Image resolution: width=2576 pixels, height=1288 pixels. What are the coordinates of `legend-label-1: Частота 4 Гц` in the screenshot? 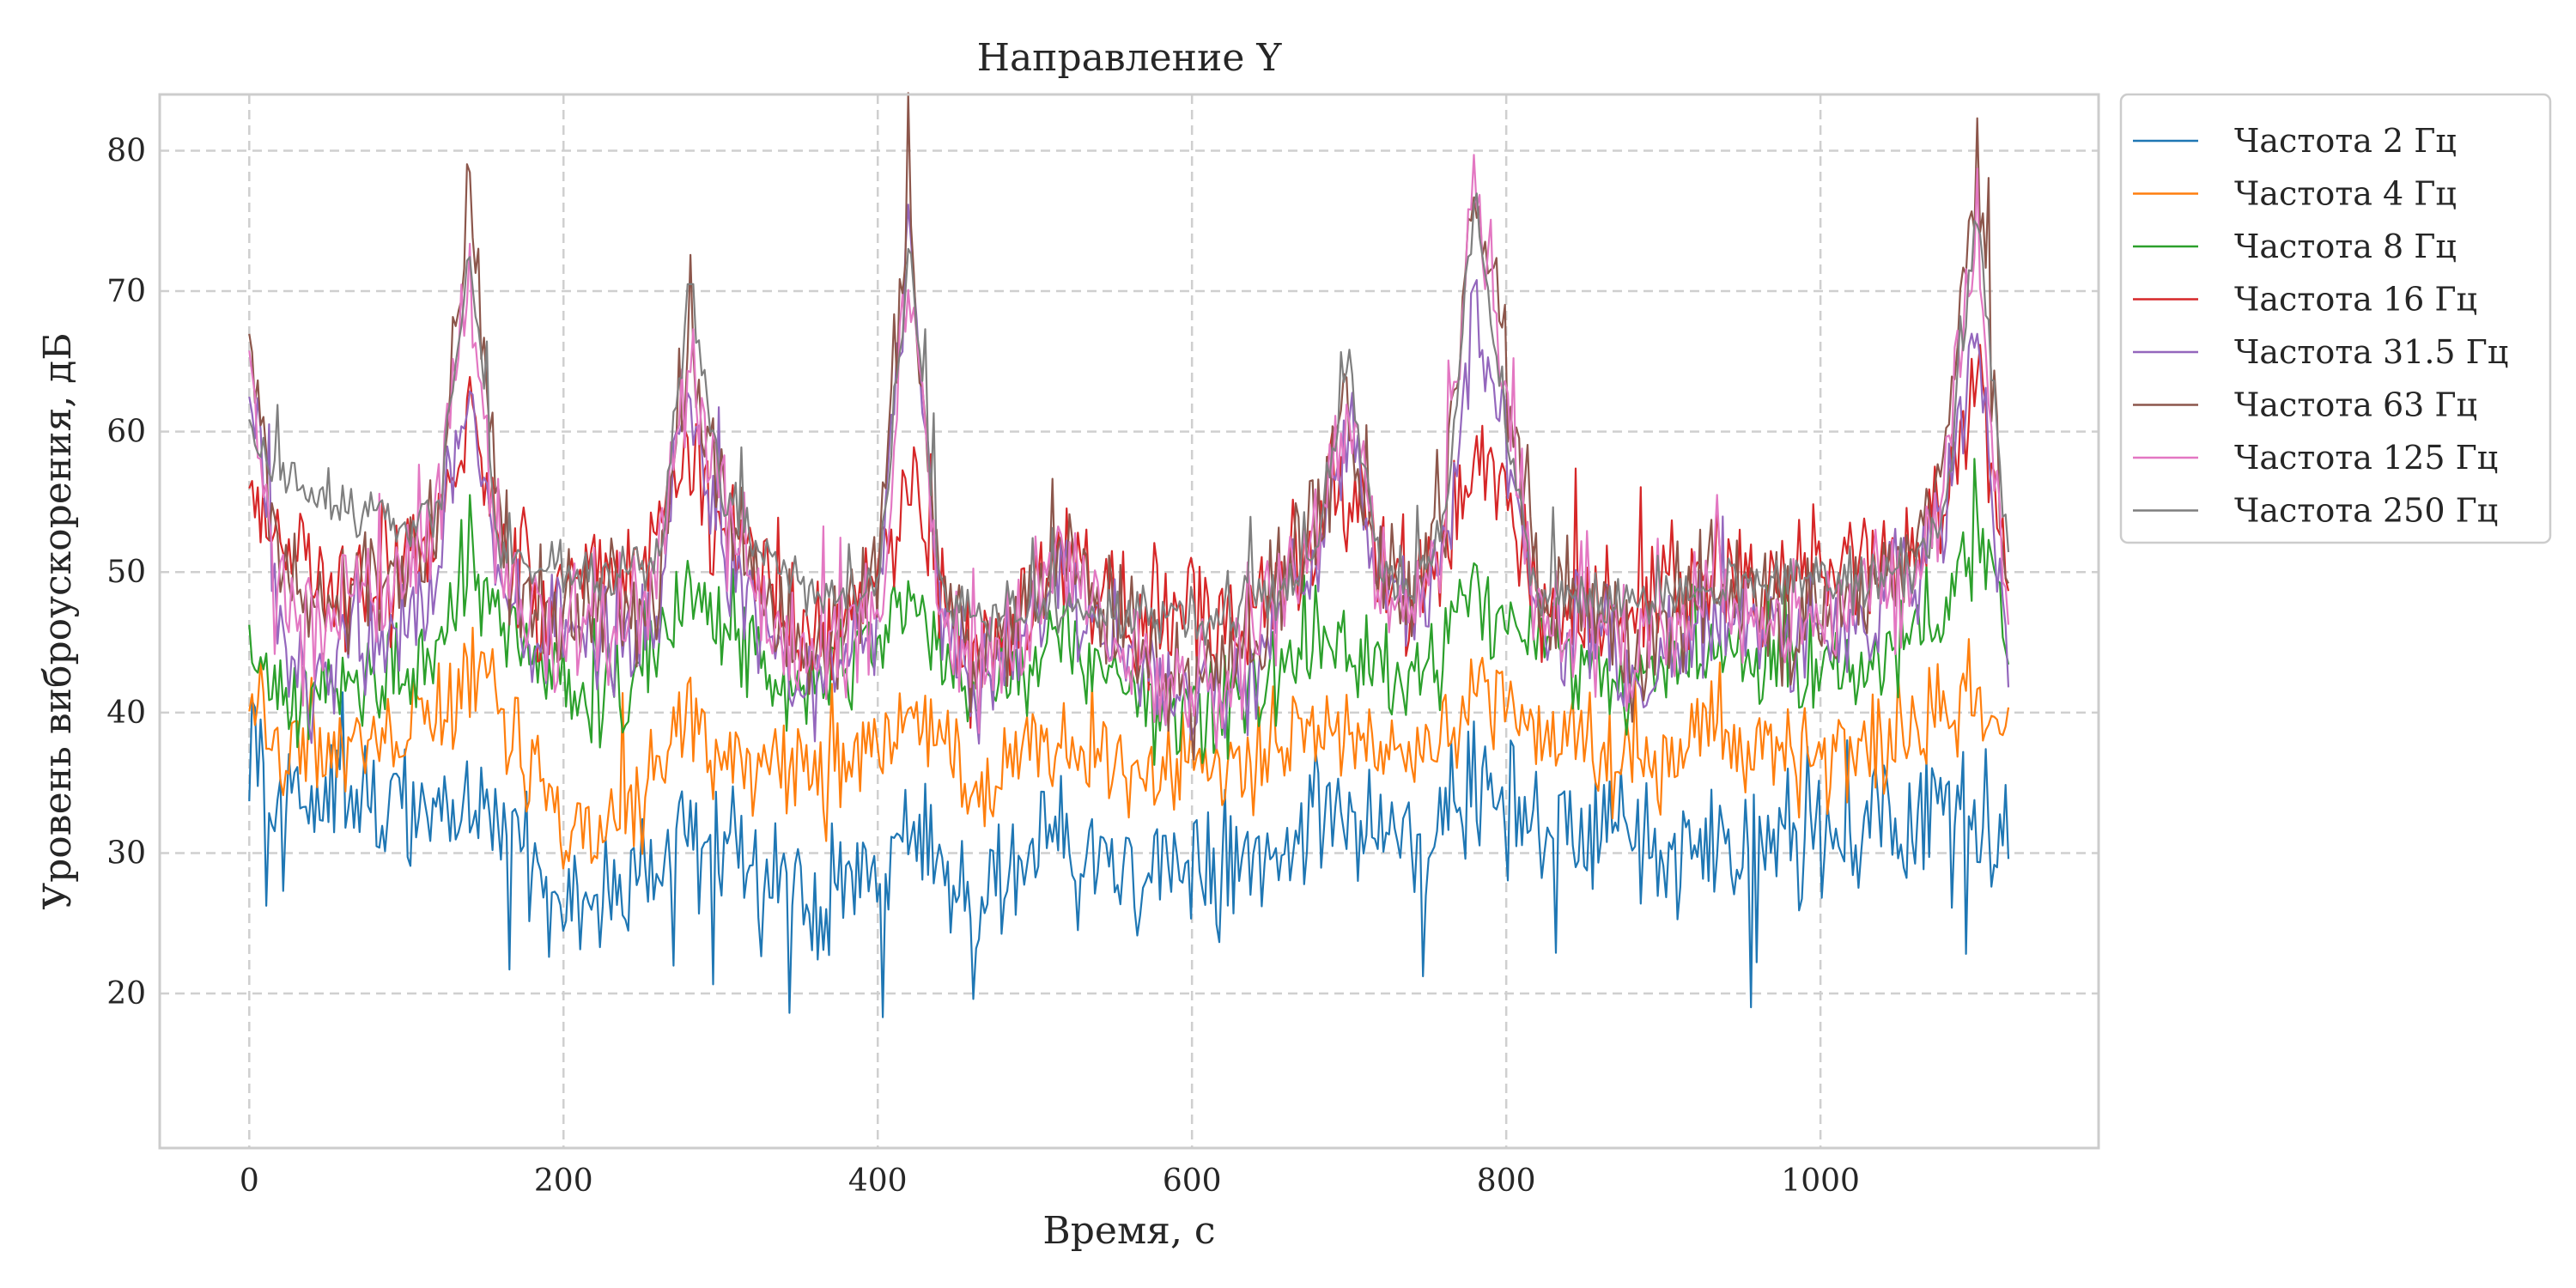 It's located at (2346, 194).